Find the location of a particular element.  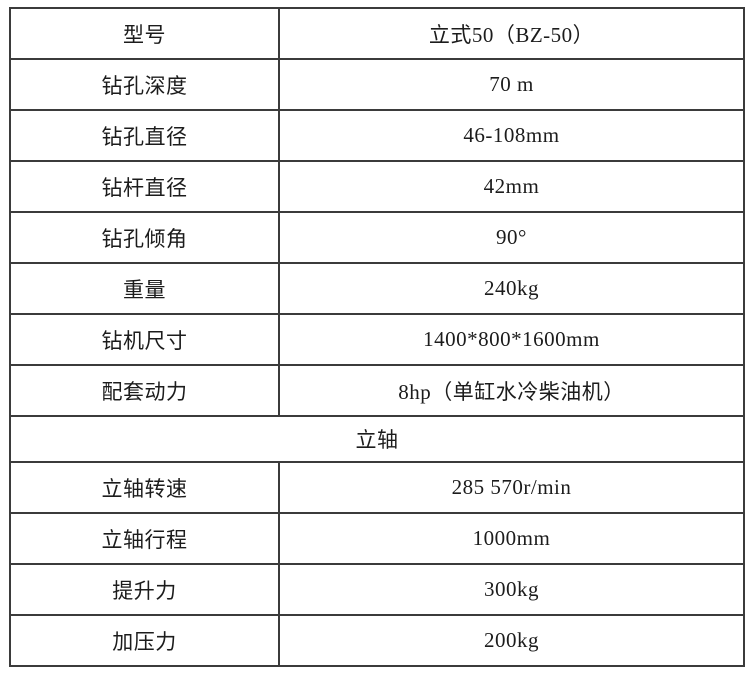

spec-value: 300kg is located at coordinates (511, 589).